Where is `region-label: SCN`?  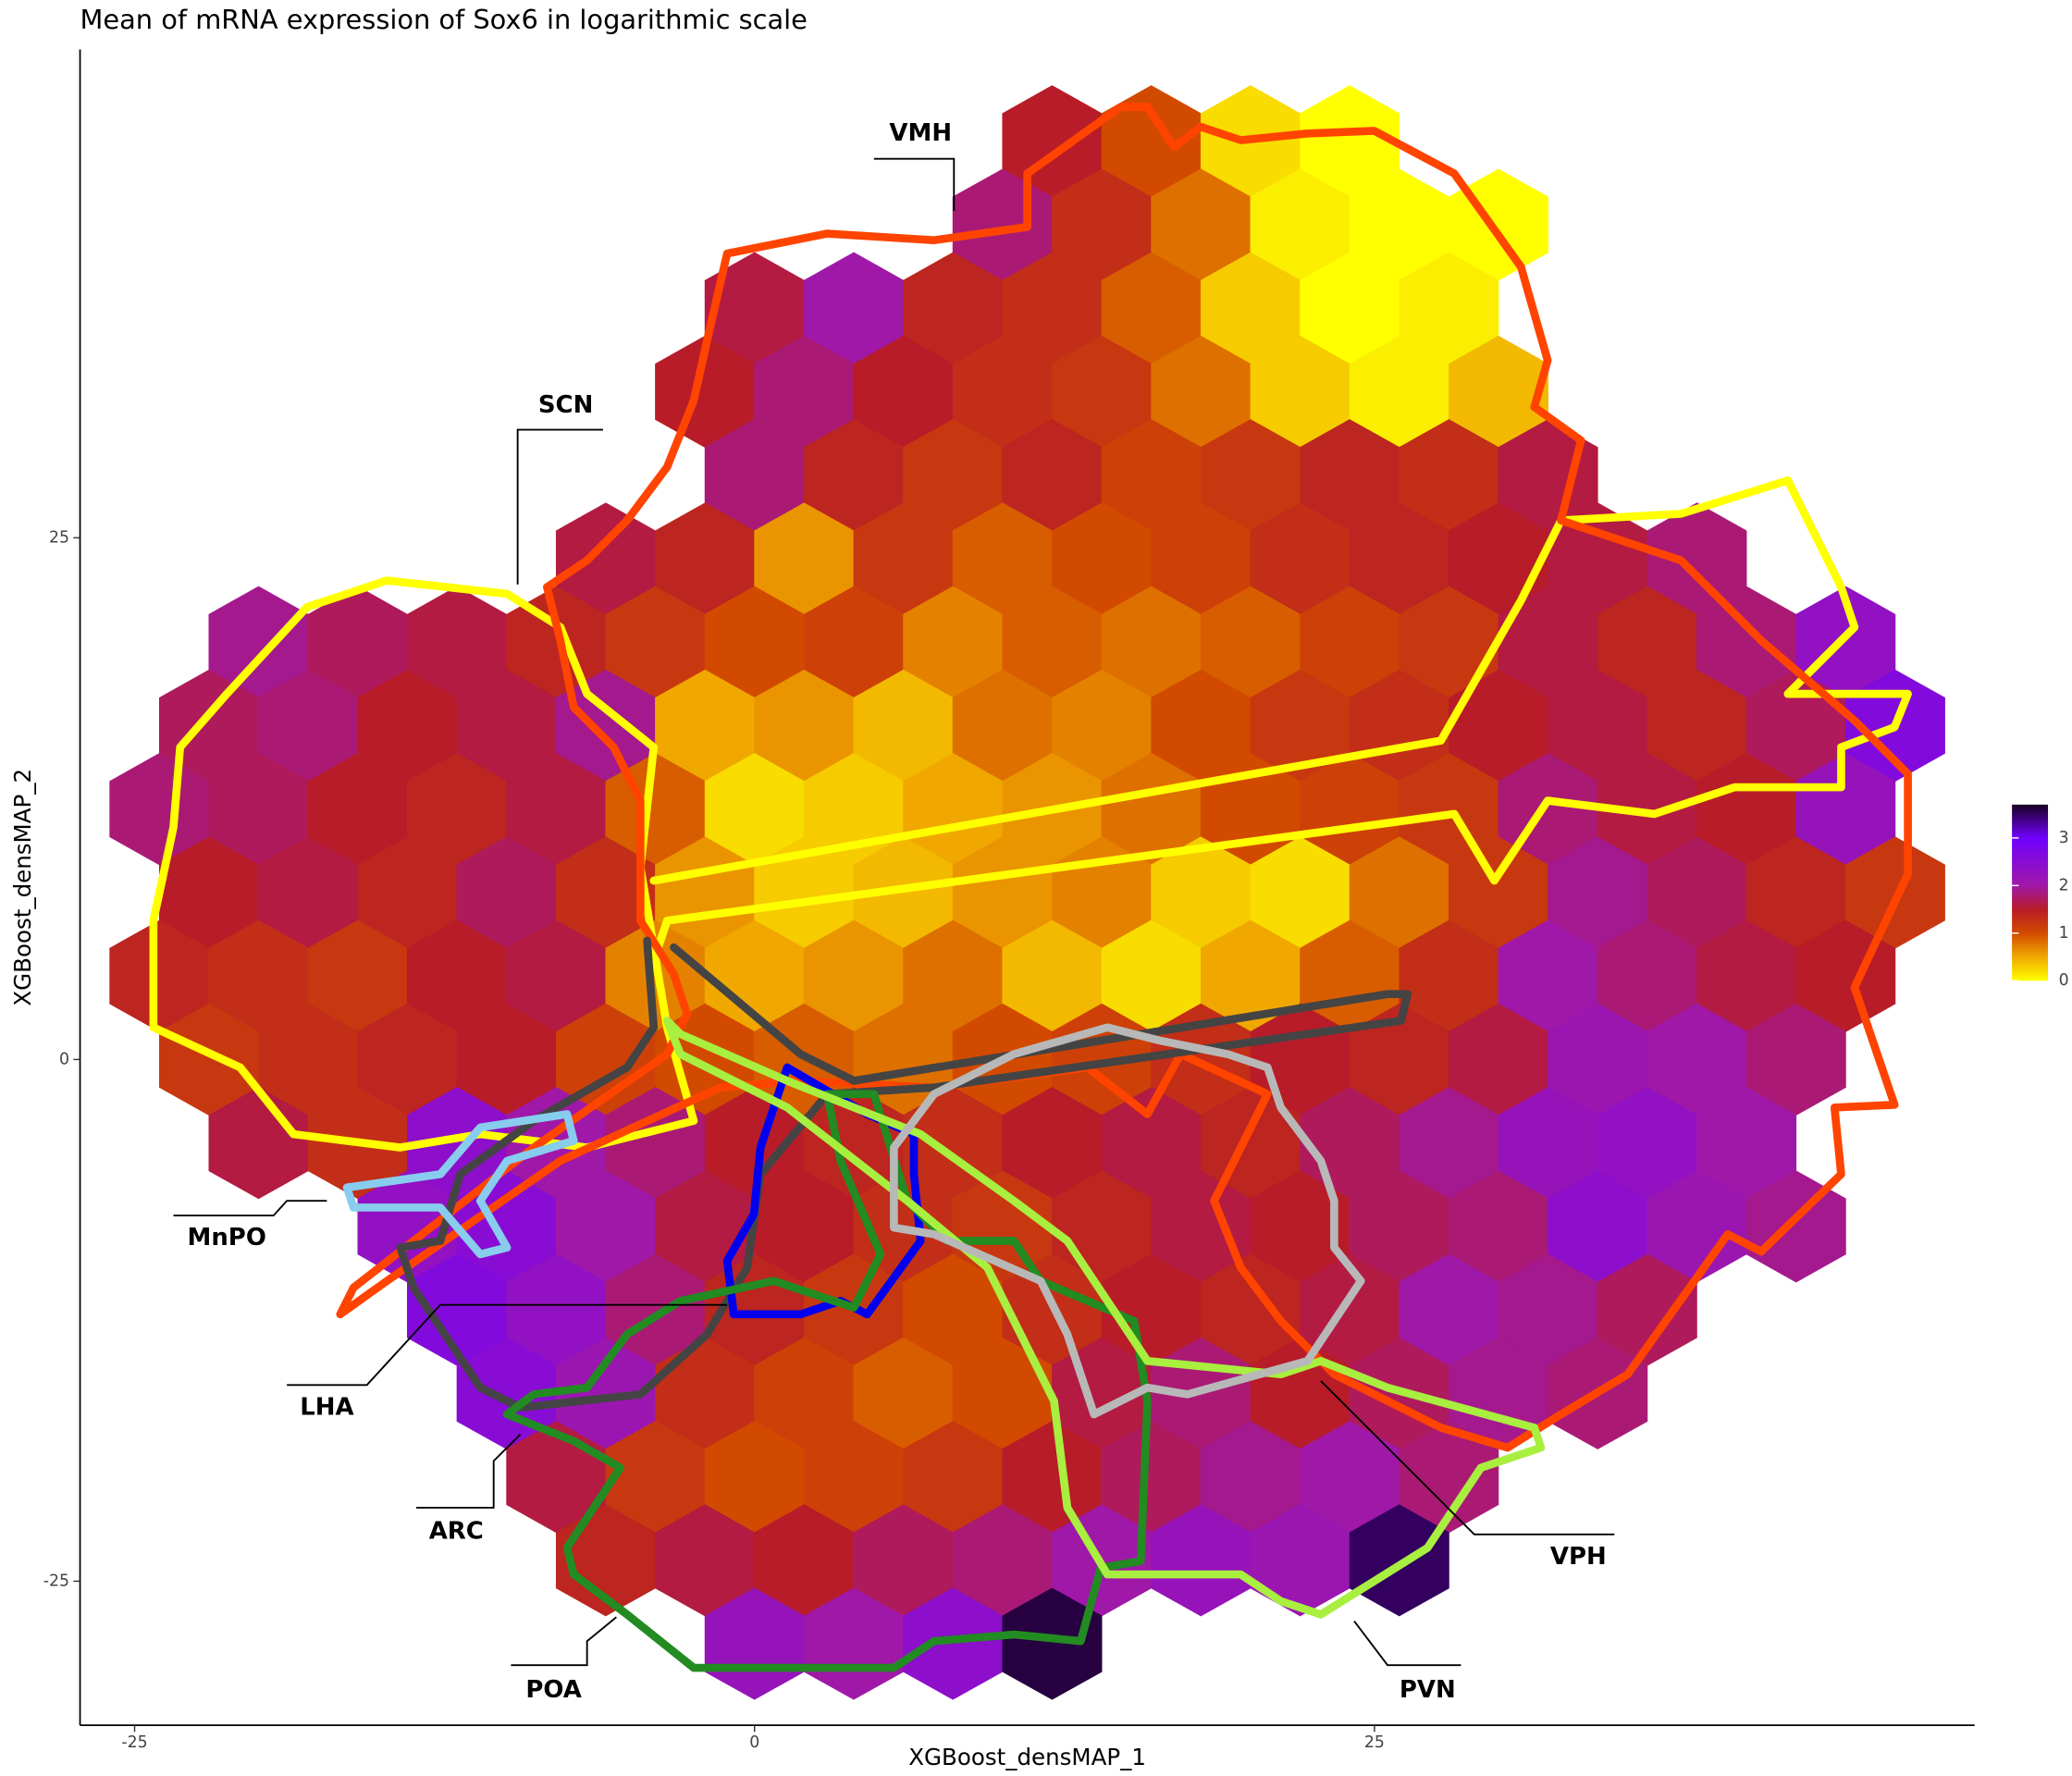
region-label: SCN is located at coordinates (565, 405).